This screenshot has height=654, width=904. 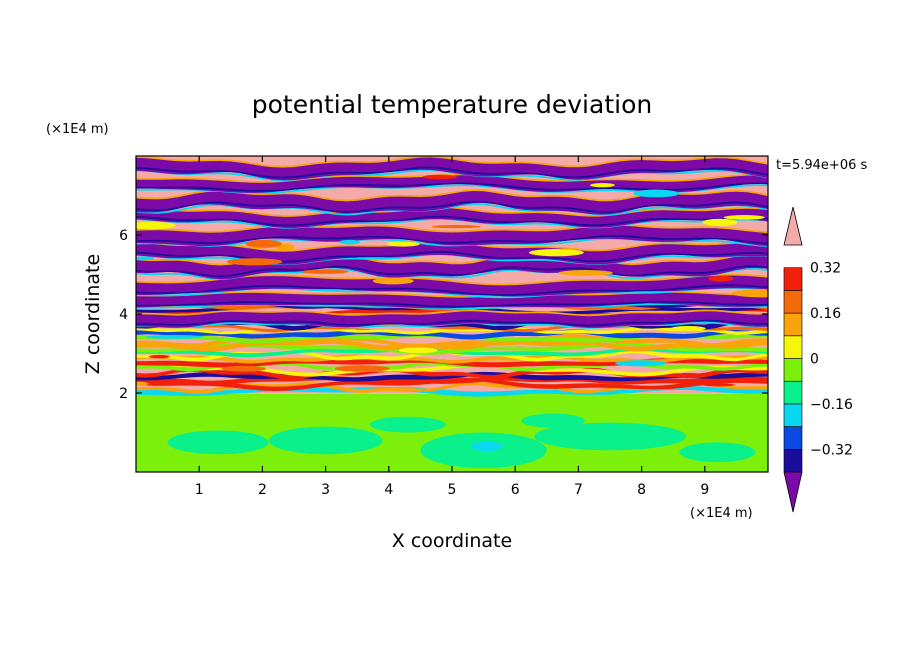 What do you see at coordinates (831, 450) in the screenshot?
I see `colorbar-tick-label: −0.32` at bounding box center [831, 450].